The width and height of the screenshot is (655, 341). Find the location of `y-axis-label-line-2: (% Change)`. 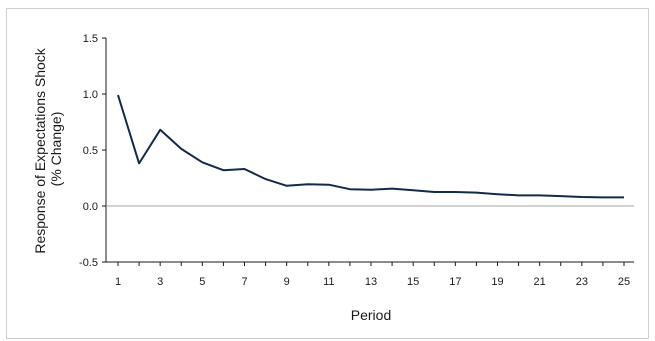

y-axis-label-line-2: (% Change) is located at coordinates (56, 149).